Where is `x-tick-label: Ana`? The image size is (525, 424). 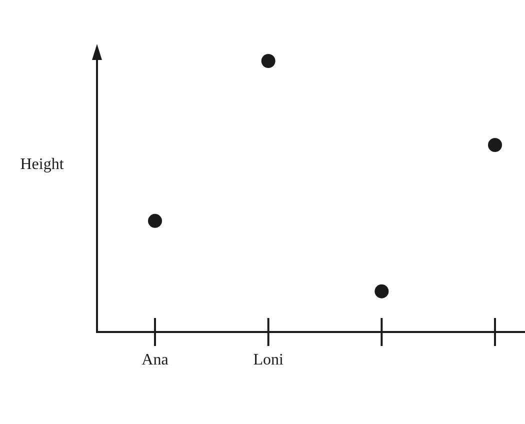 x-tick-label: Ana is located at coordinates (155, 359).